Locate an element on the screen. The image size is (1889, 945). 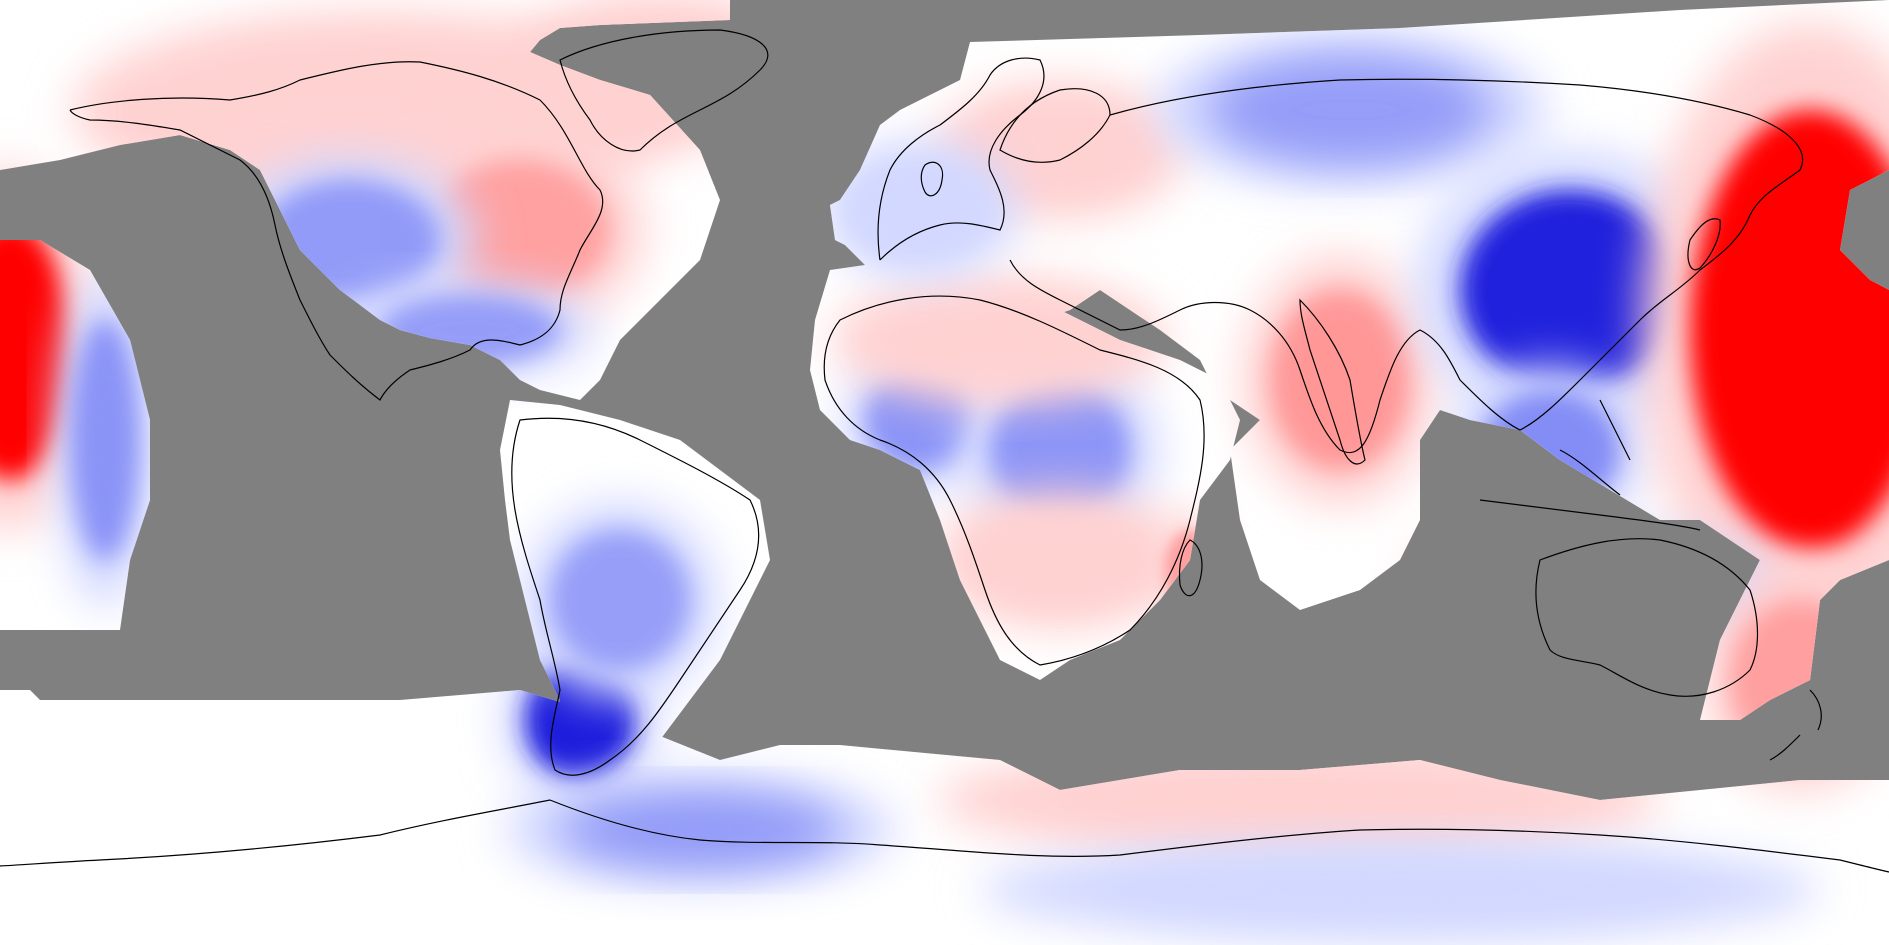
anomaly-northeast-pacific-band is located at coordinates (105, 440).